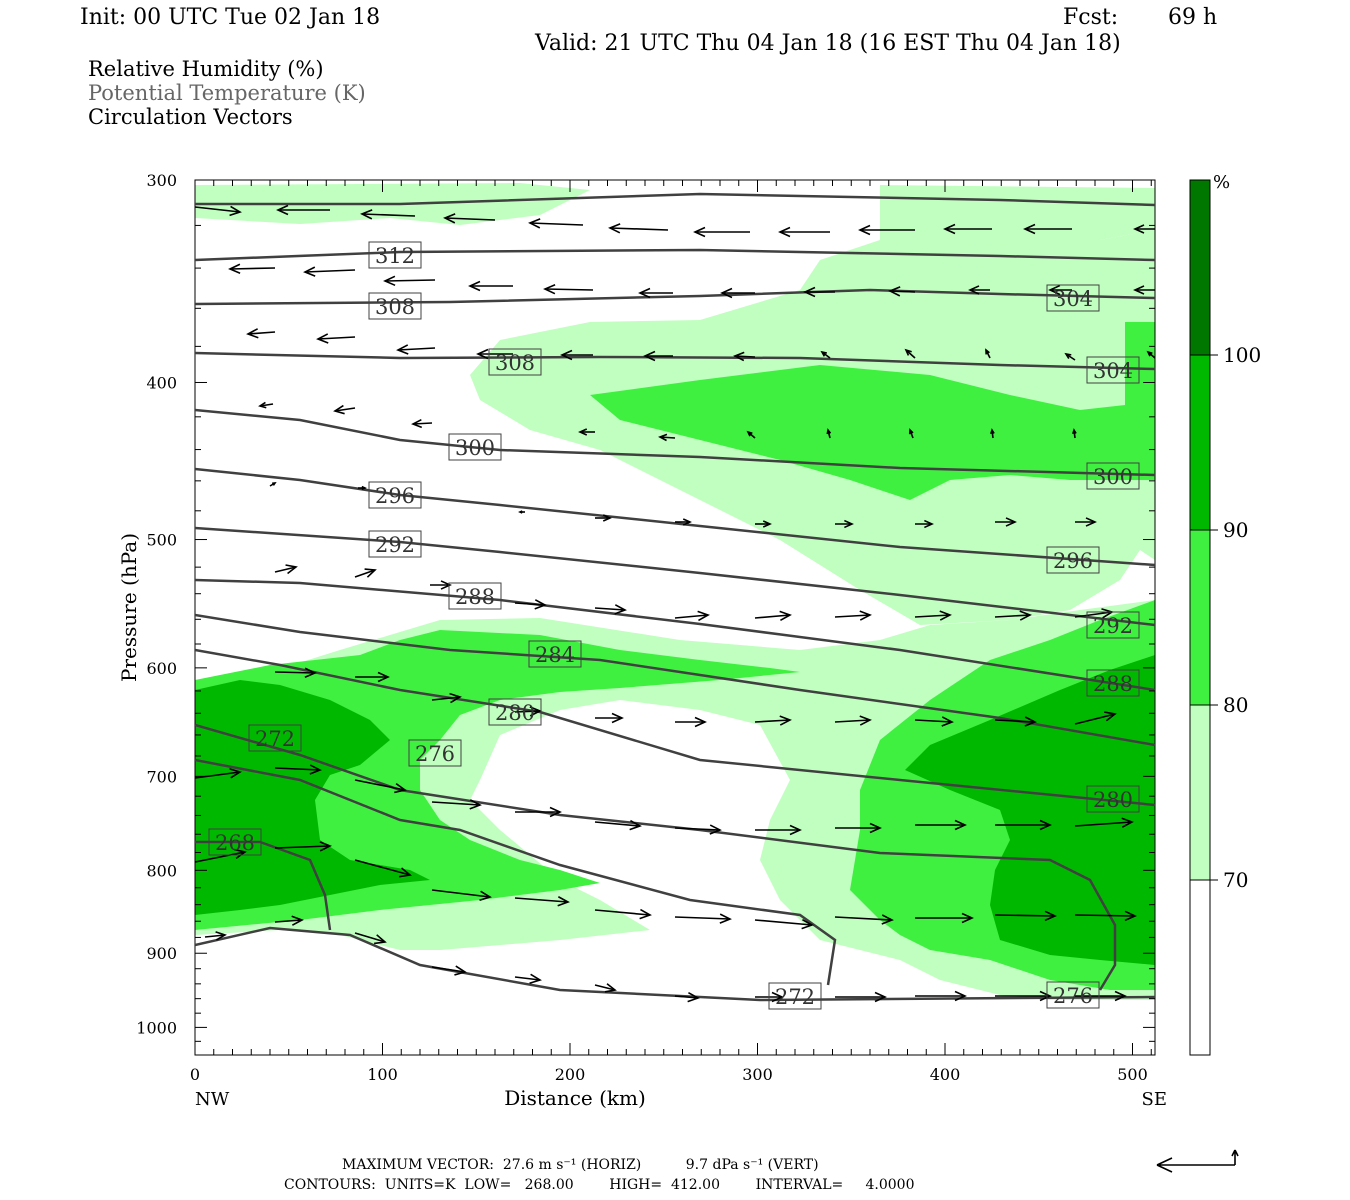  I want to click on contour-label-text: 288, so click(1113, 684).